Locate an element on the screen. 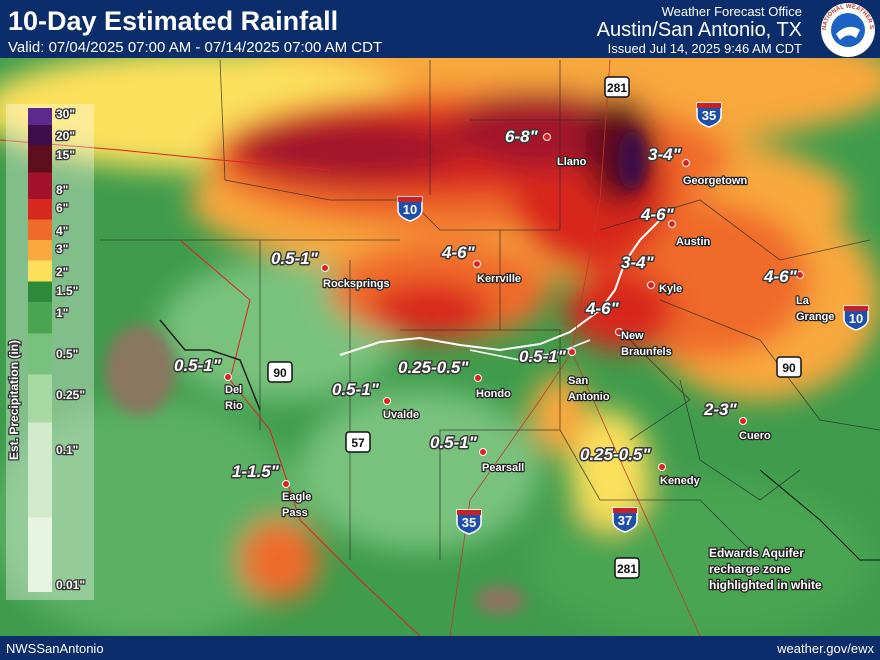 Image resolution: width=880 pixels, height=660 pixels. city-label: Rocksprings is located at coordinates (356, 284).